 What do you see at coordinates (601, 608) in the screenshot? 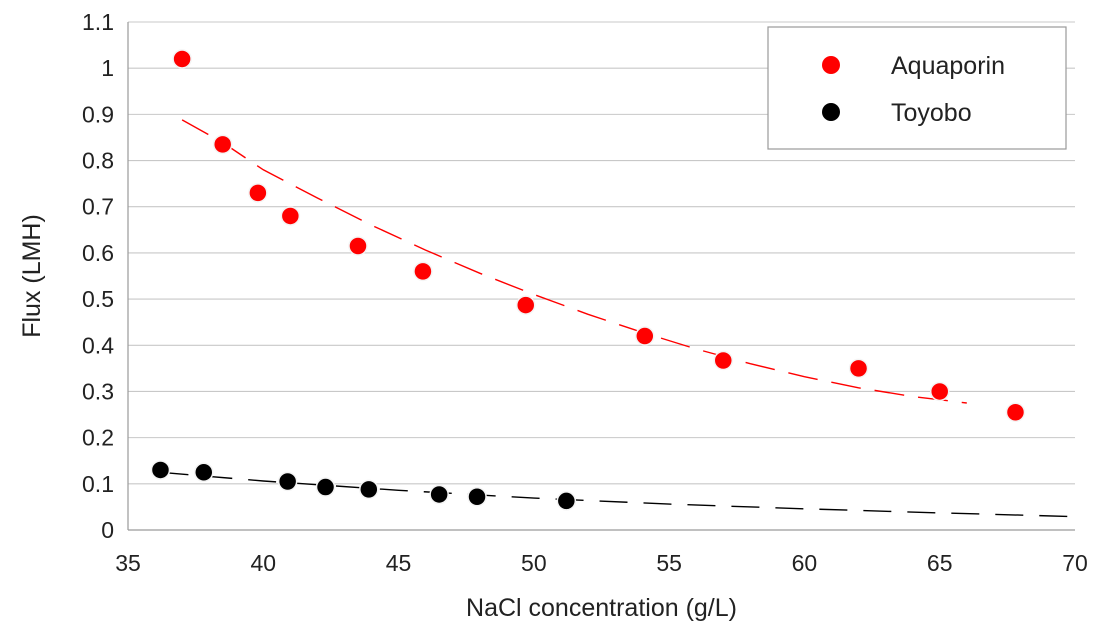
I see `x-axis-title: NaCl concentration (g/L)` at bounding box center [601, 608].